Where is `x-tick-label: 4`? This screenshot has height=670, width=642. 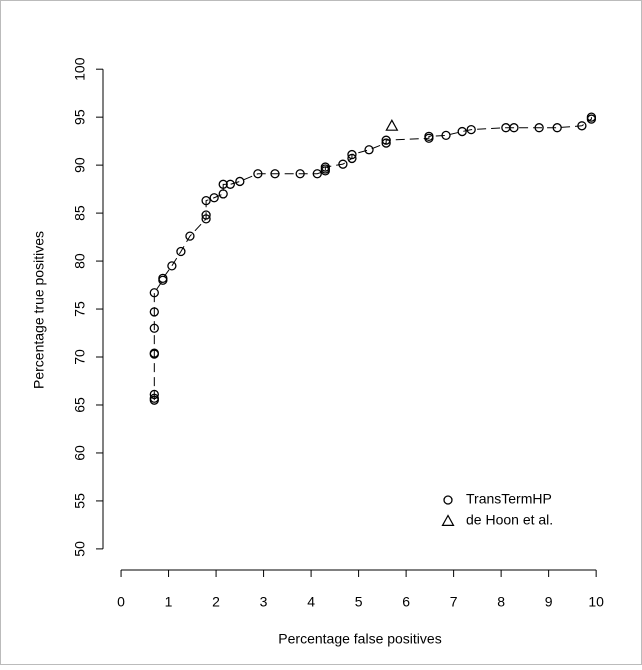
x-tick-label: 4 is located at coordinates (311, 602).